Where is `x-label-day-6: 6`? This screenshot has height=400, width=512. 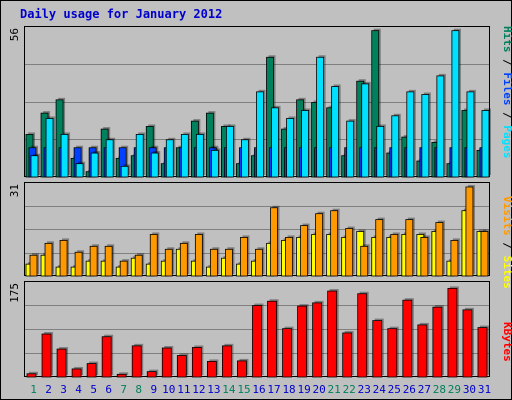
x-label-day-6: 6 is located at coordinates (108, 389).